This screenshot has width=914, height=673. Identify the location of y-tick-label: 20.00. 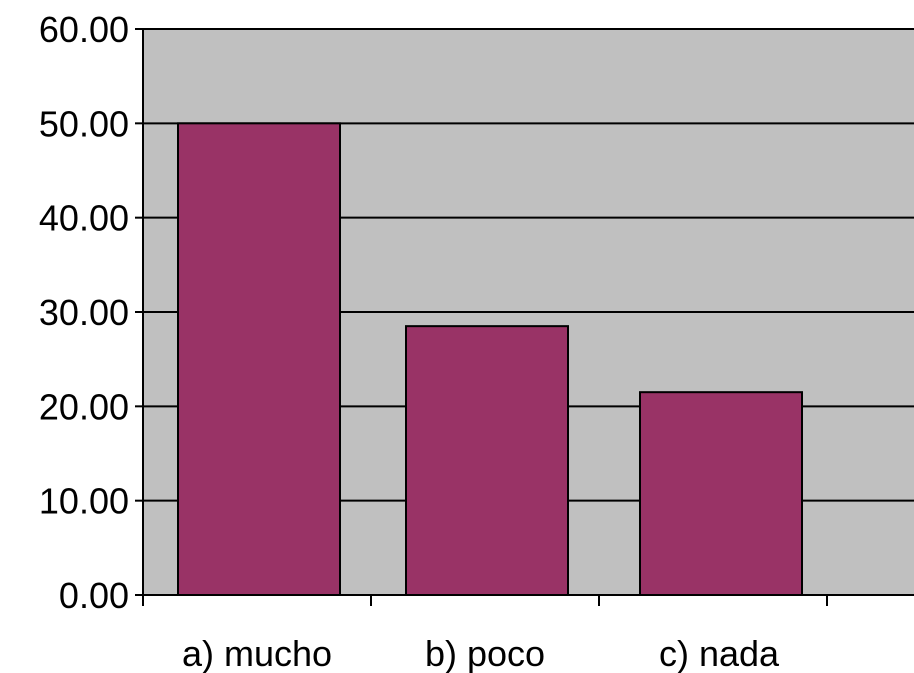
(84, 406).